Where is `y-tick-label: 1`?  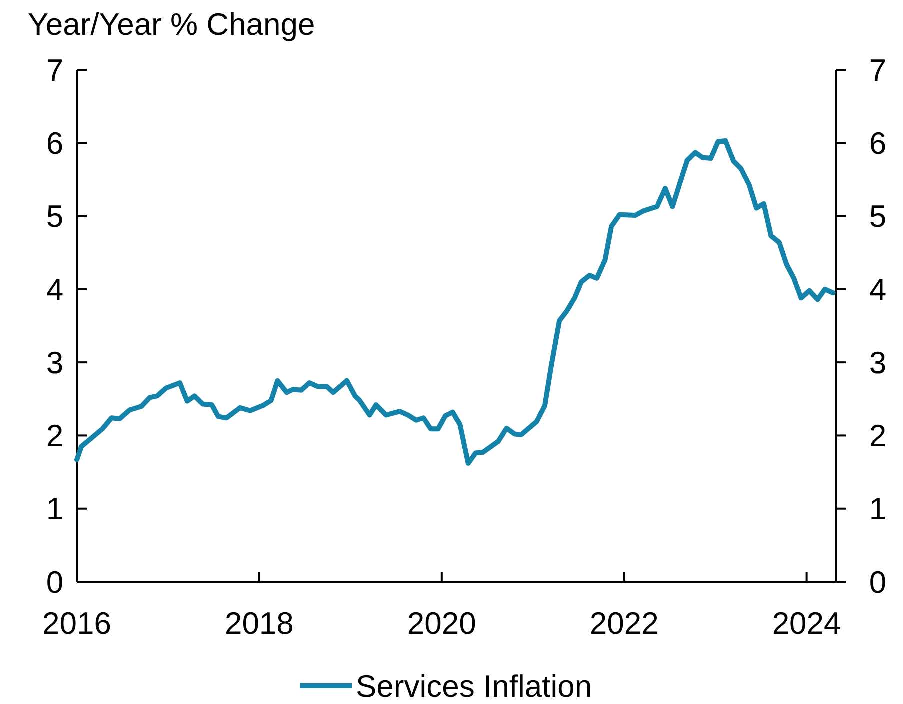
y-tick-label: 1 is located at coordinates (55, 509).